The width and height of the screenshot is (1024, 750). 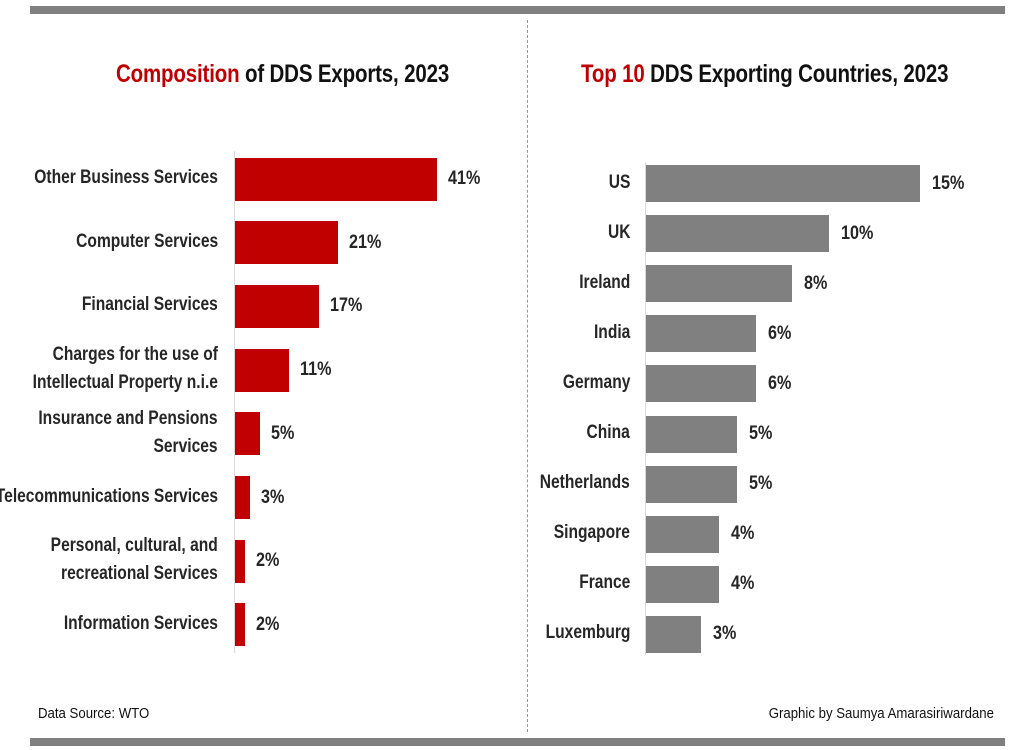 I want to click on bottom-rule, so click(x=517, y=742).